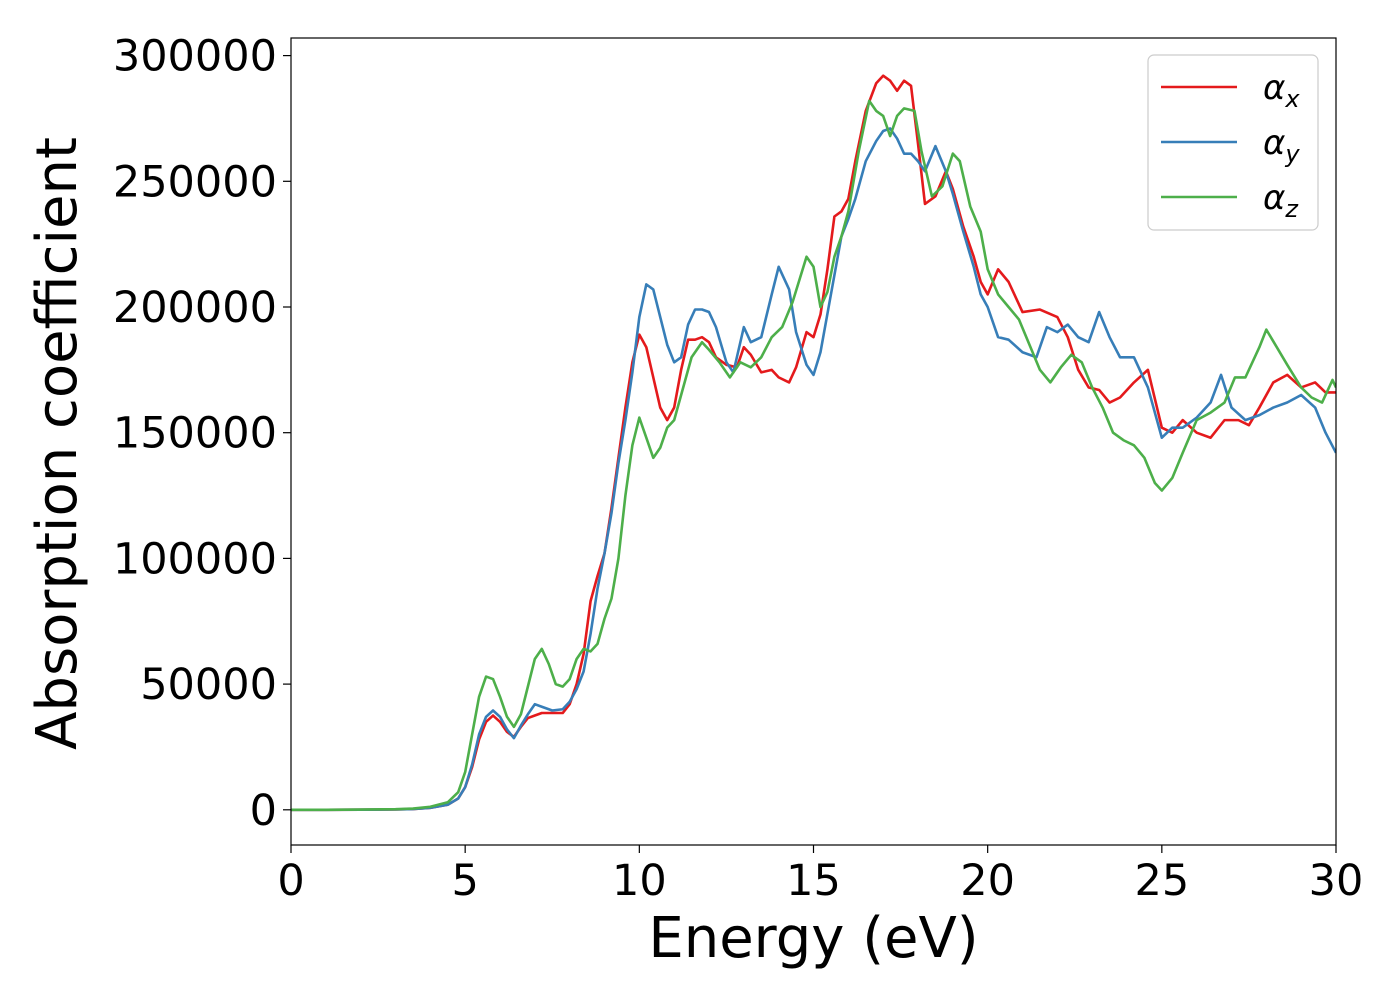 The height and width of the screenshot is (1000, 1400). What do you see at coordinates (195, 182) in the screenshot?
I see `y-tick-label: 250000` at bounding box center [195, 182].